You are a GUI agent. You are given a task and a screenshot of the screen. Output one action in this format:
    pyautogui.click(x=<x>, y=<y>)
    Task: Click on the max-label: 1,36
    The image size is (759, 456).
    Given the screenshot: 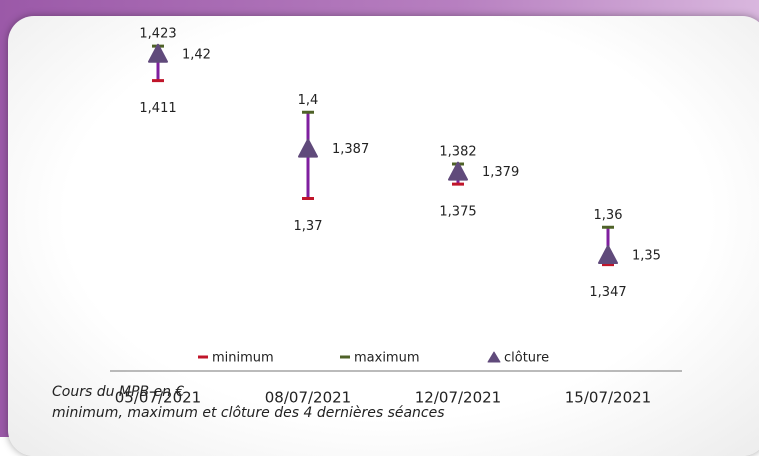 What is the action you would take?
    pyautogui.click(x=608, y=215)
    